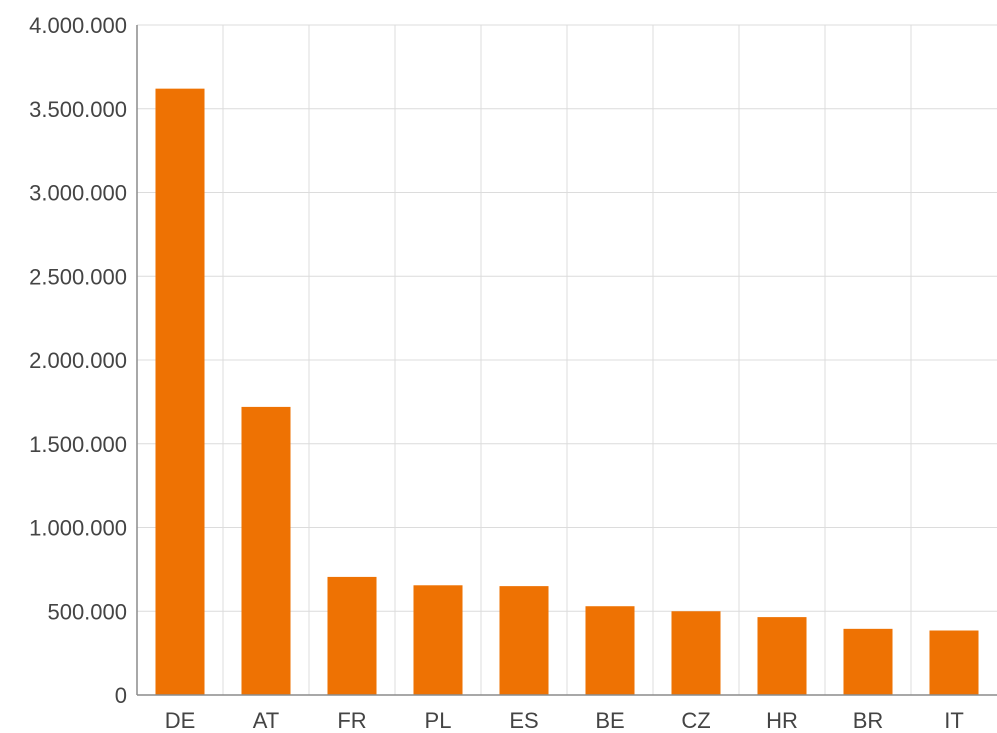  I want to click on y-tick-label: 4.000.000, so click(78, 25).